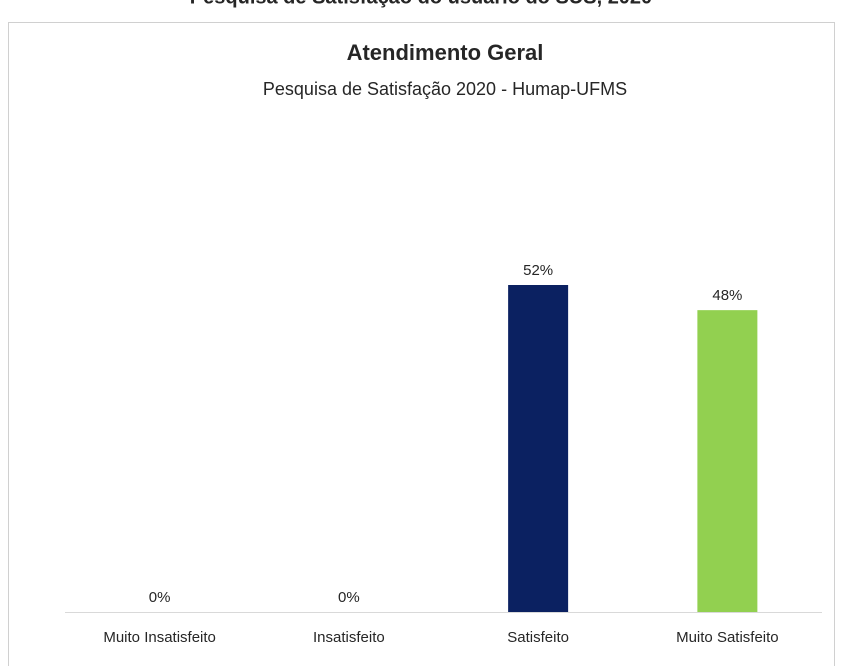 The height and width of the screenshot is (671, 842). I want to click on chart-subtitle: Pesquisa de Satisfação 2020 - Humap-UFMS, so click(445, 89).